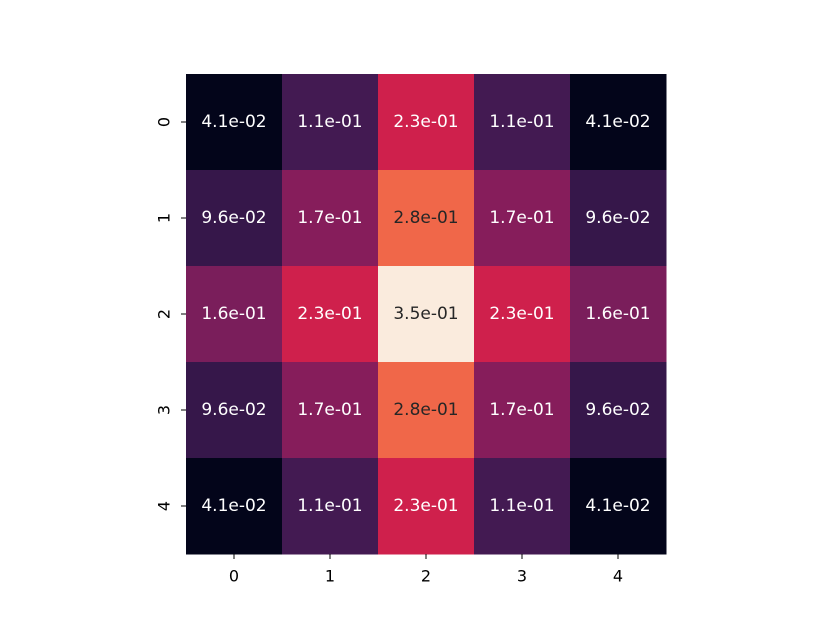 The image size is (830, 623). I want to click on y-tick-label: 1, so click(164, 218).